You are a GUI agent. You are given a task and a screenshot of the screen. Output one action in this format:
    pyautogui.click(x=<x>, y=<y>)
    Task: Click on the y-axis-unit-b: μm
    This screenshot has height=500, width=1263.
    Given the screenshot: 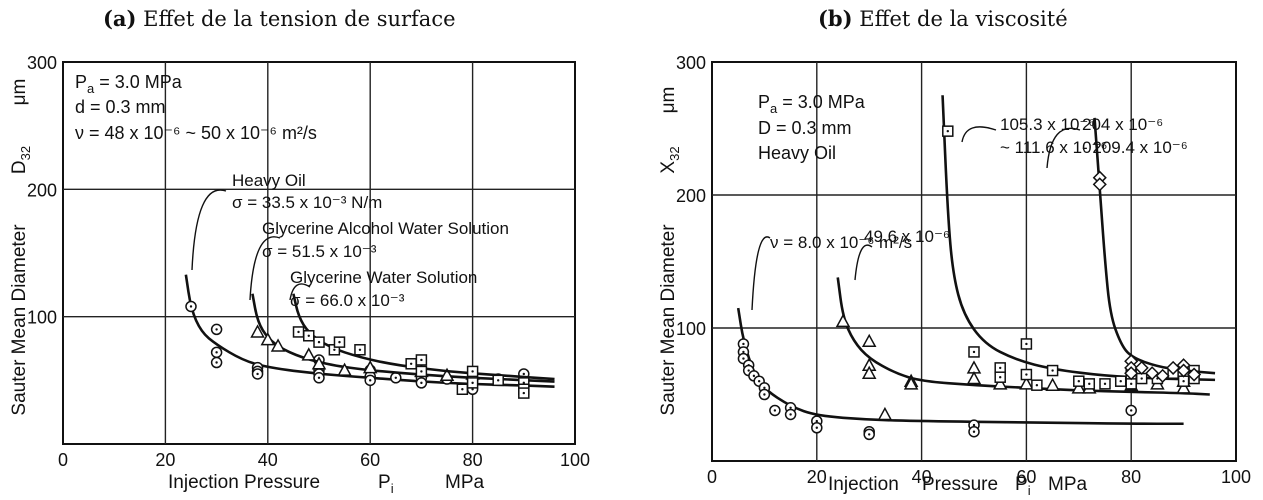 What is the action you would take?
    pyautogui.click(x=668, y=100)
    